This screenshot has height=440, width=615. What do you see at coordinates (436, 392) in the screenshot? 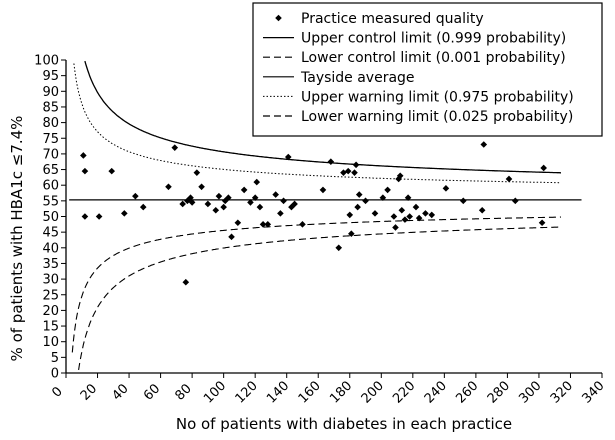
I see `x-tick-label: 240` at bounding box center [436, 392].